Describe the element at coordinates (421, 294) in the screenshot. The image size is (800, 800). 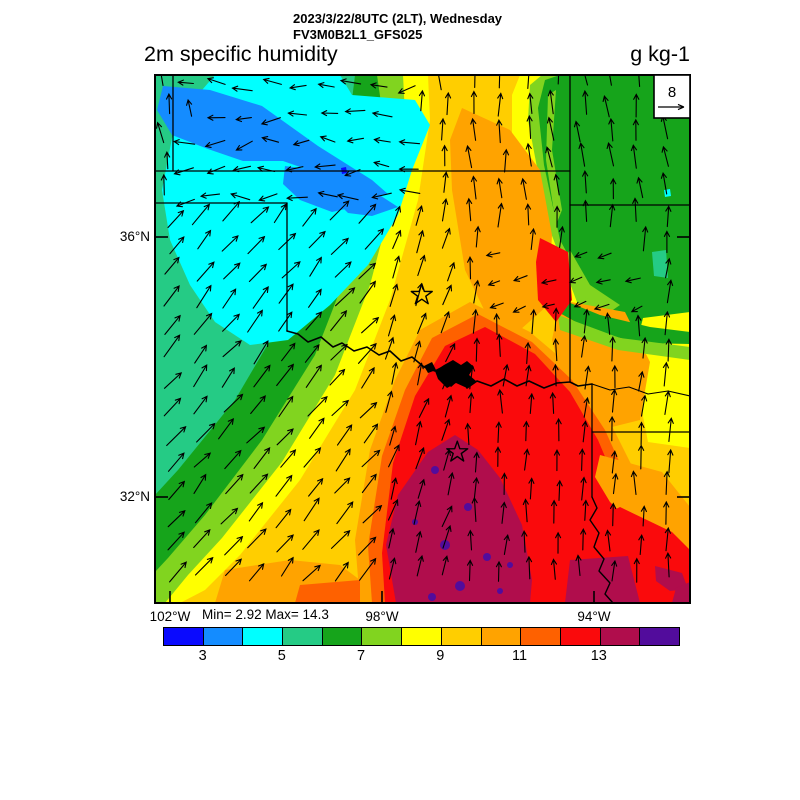
I see `star-marker` at that location.